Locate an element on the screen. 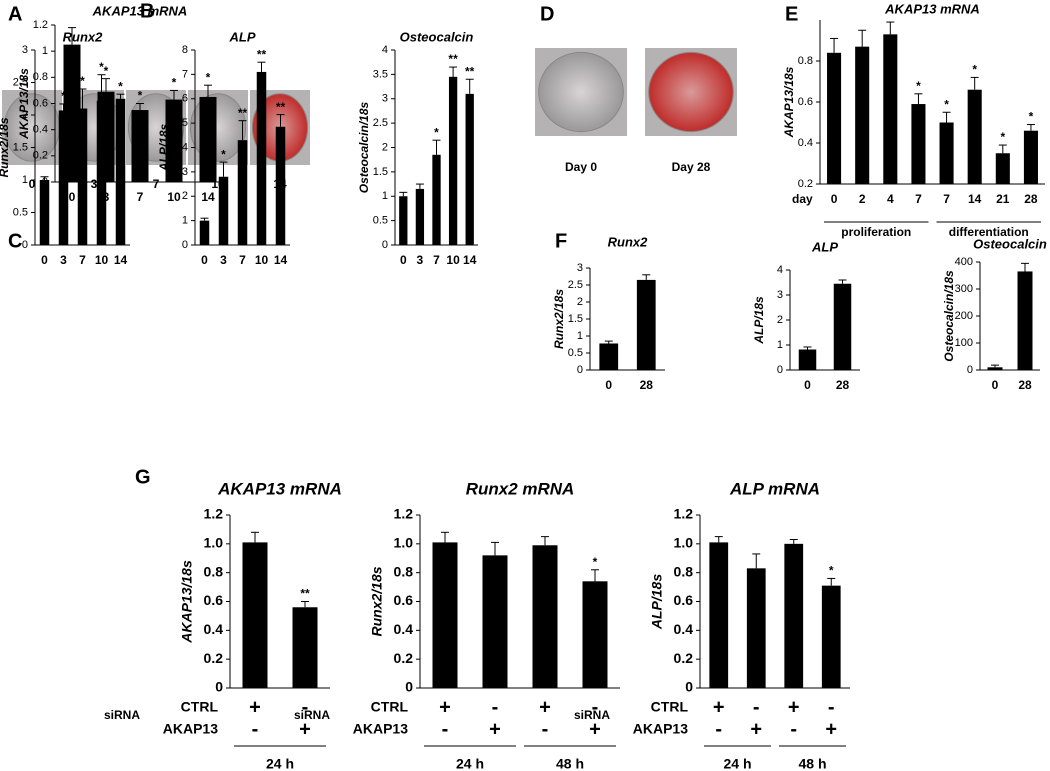  y-tick-label: 1.0 is located at coordinates (214, 543).